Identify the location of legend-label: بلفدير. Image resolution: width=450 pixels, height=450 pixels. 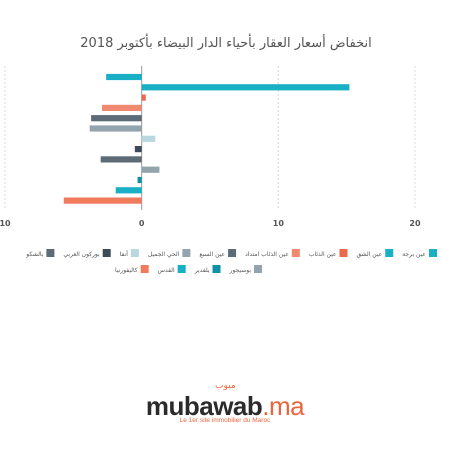
(202, 270).